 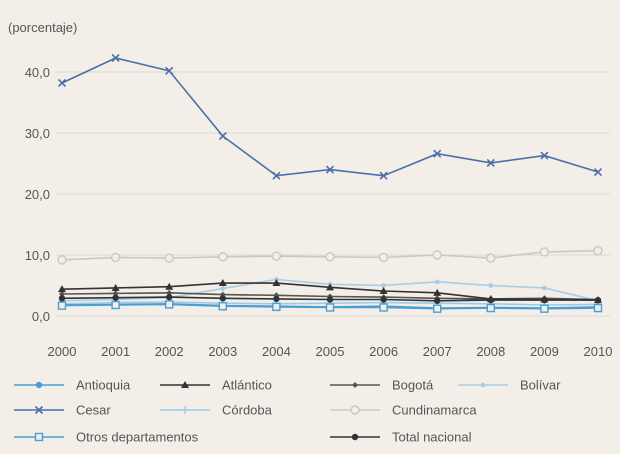 What do you see at coordinates (216, 385) in the screenshot?
I see `legend-item-atlantico: Atlántico` at bounding box center [216, 385].